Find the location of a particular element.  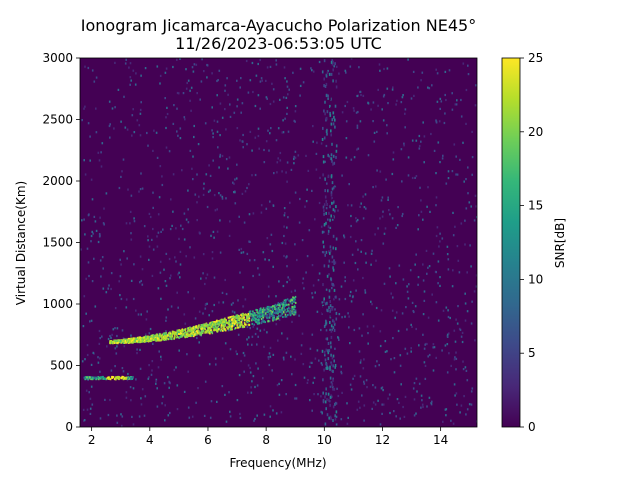

x-tick-label: 2 is located at coordinates (92, 440).